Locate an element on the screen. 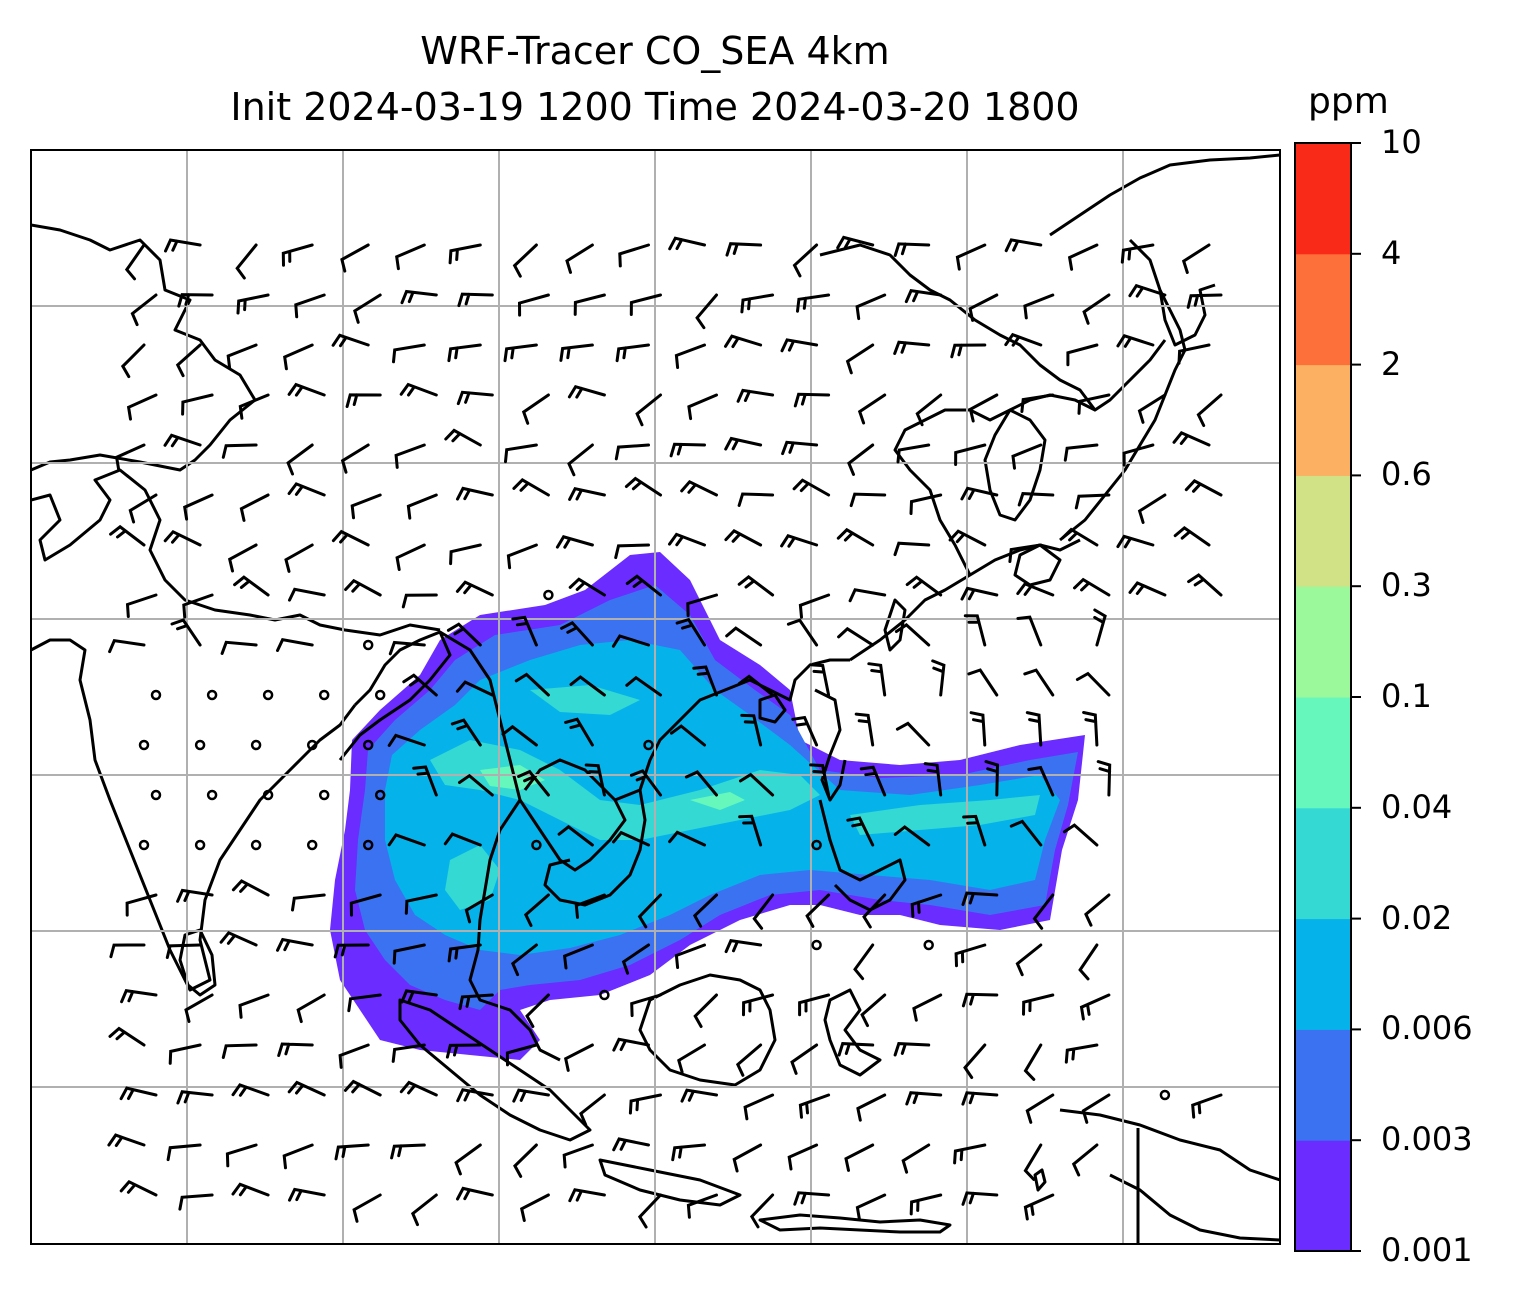  colorbar-tick-label: 0.001 is located at coordinates (1427, 1250).